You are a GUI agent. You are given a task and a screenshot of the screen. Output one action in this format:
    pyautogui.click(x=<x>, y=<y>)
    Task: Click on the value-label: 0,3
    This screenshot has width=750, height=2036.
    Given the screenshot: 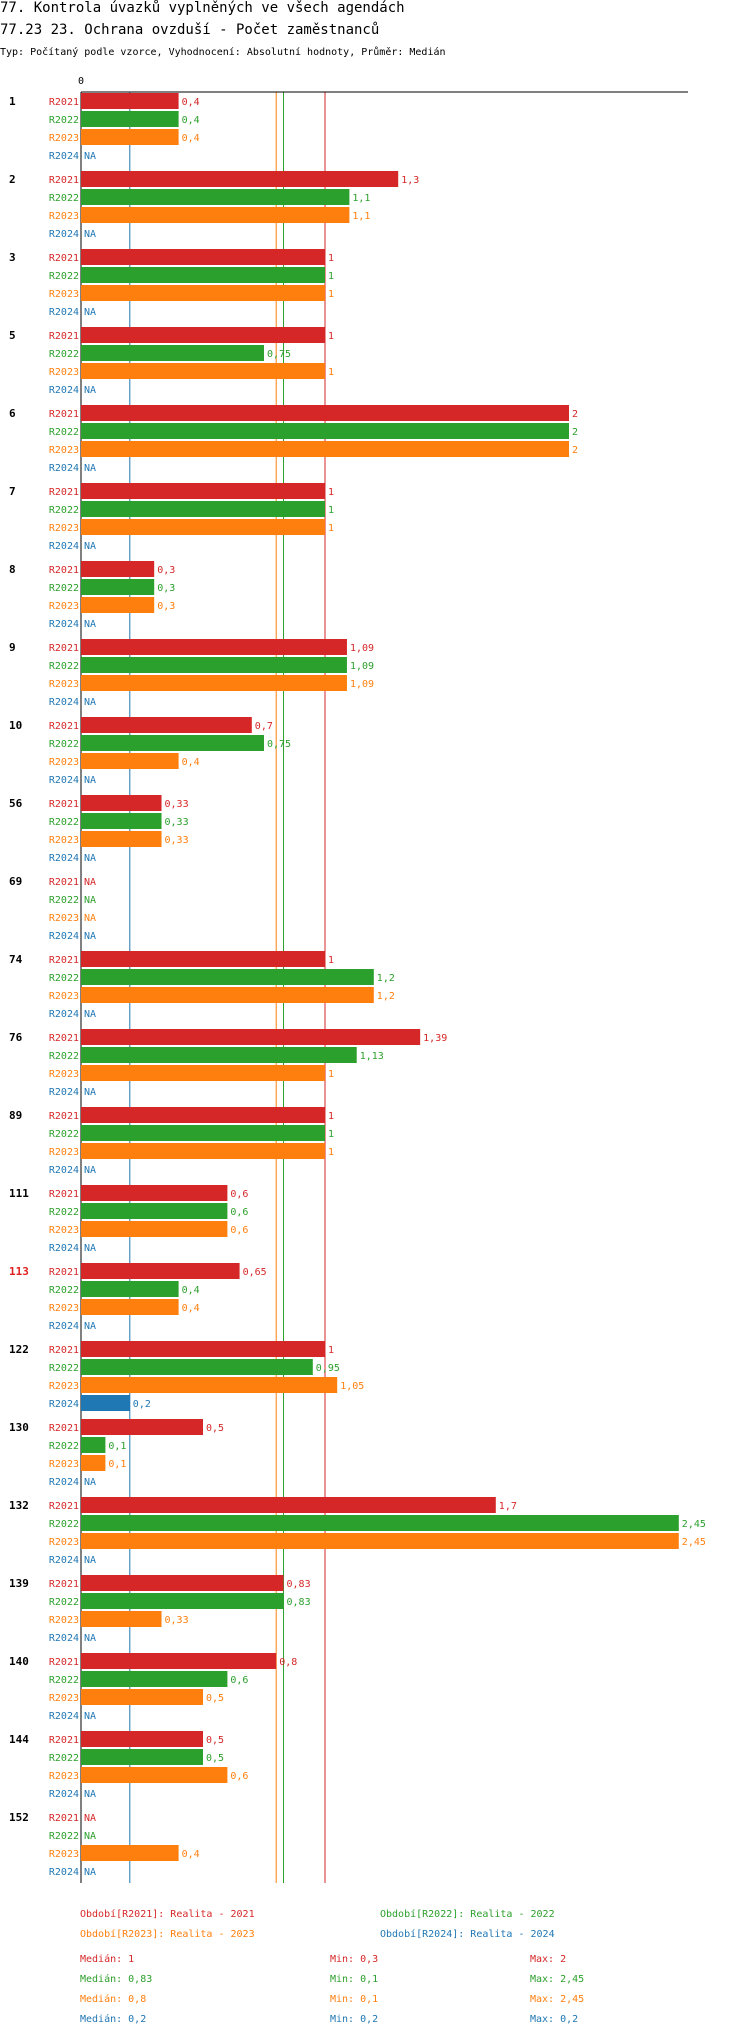 What is the action you would take?
    pyautogui.click(x=166, y=570)
    